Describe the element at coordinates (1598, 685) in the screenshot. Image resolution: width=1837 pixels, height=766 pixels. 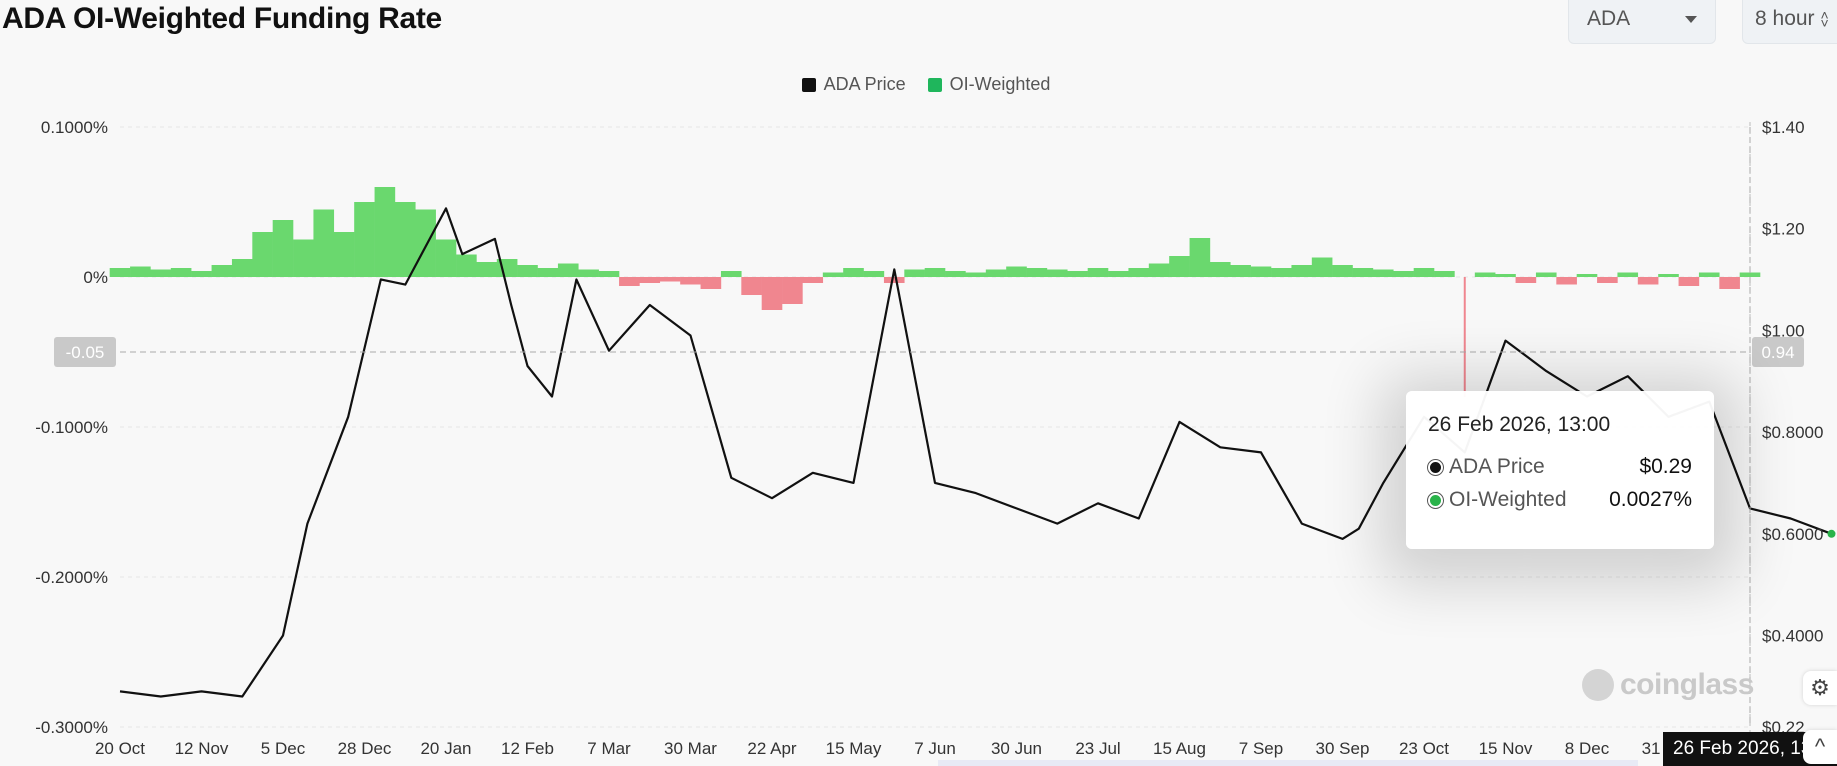
I see `coinglass-logo-icon` at that location.